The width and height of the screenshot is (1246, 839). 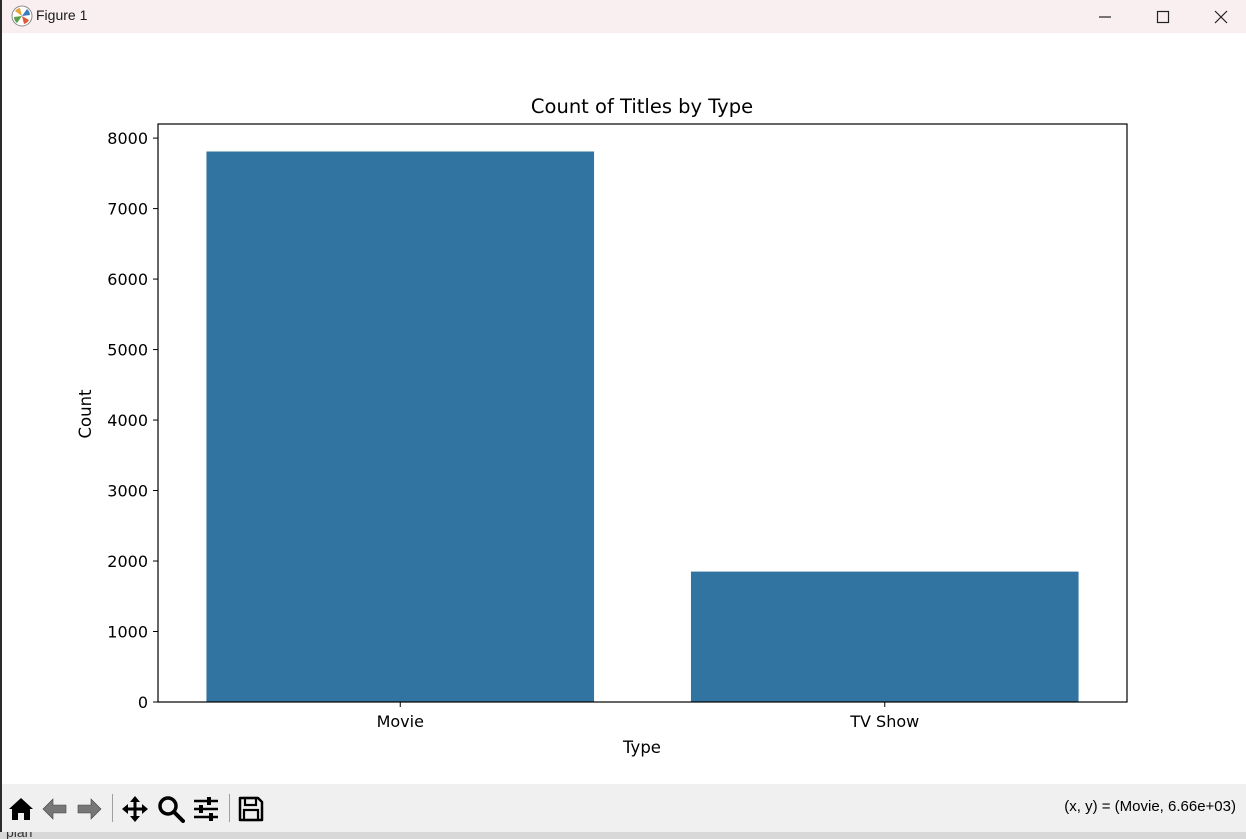 What do you see at coordinates (127, 420) in the screenshot?
I see `y-tick-label: 4000` at bounding box center [127, 420].